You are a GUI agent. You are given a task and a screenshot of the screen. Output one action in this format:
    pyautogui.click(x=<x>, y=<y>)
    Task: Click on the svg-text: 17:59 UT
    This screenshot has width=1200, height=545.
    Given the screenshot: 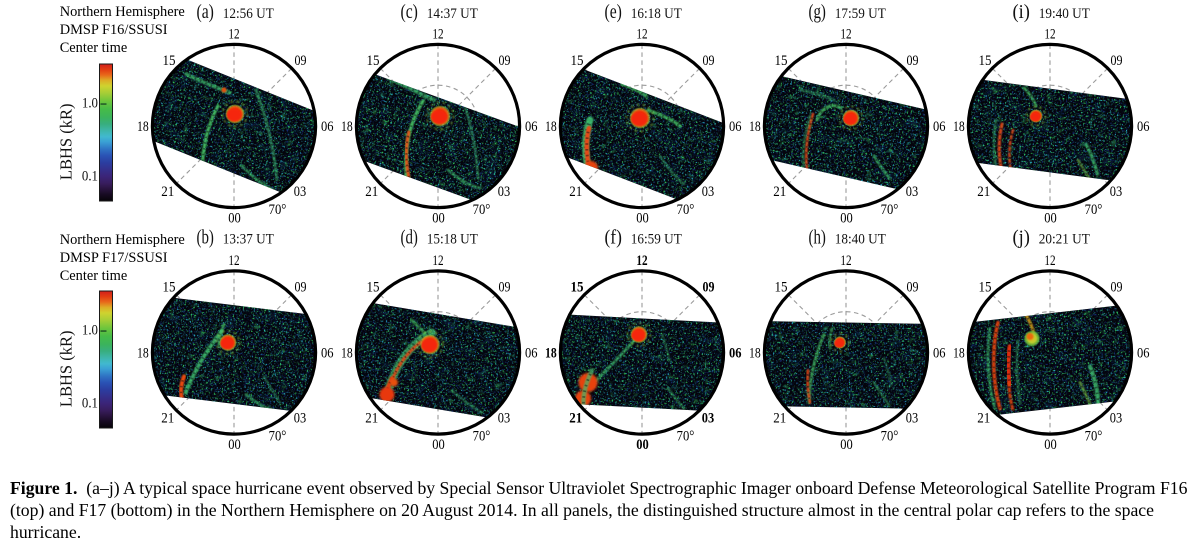 What is the action you would take?
    pyautogui.click(x=860, y=14)
    